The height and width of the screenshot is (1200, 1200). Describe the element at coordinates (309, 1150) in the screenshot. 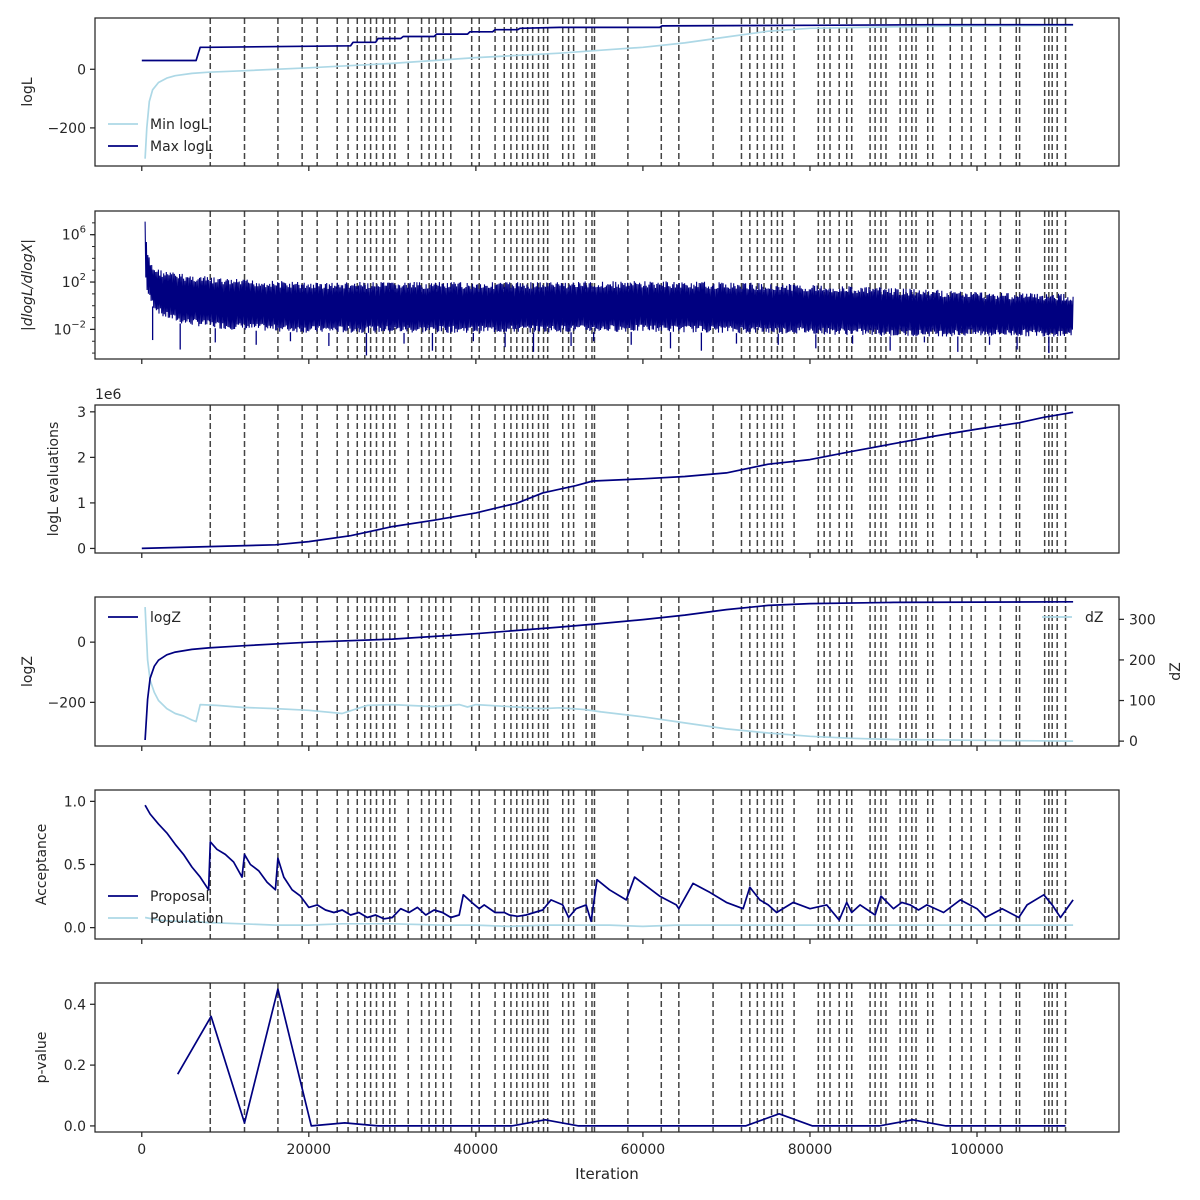

I see `x-tick-label: 20000` at that location.